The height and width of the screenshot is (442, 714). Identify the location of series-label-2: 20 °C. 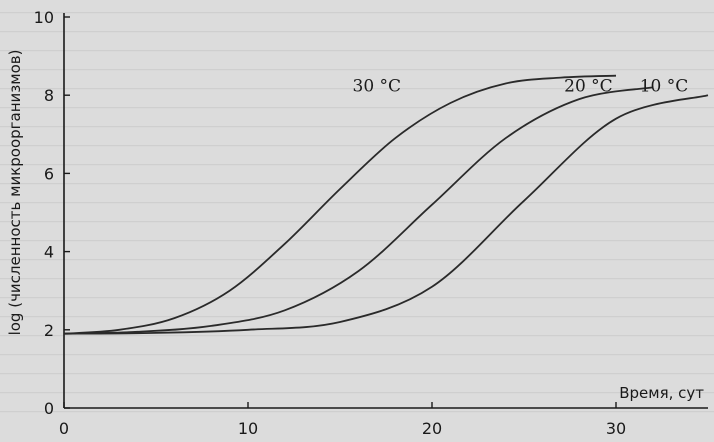
(588, 86).